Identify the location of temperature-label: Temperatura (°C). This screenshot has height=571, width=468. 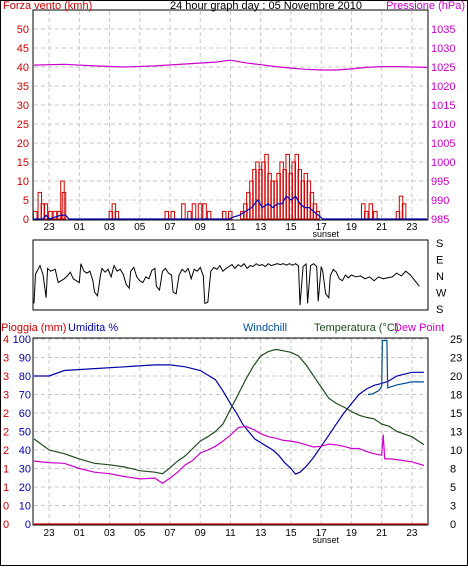
(356, 328).